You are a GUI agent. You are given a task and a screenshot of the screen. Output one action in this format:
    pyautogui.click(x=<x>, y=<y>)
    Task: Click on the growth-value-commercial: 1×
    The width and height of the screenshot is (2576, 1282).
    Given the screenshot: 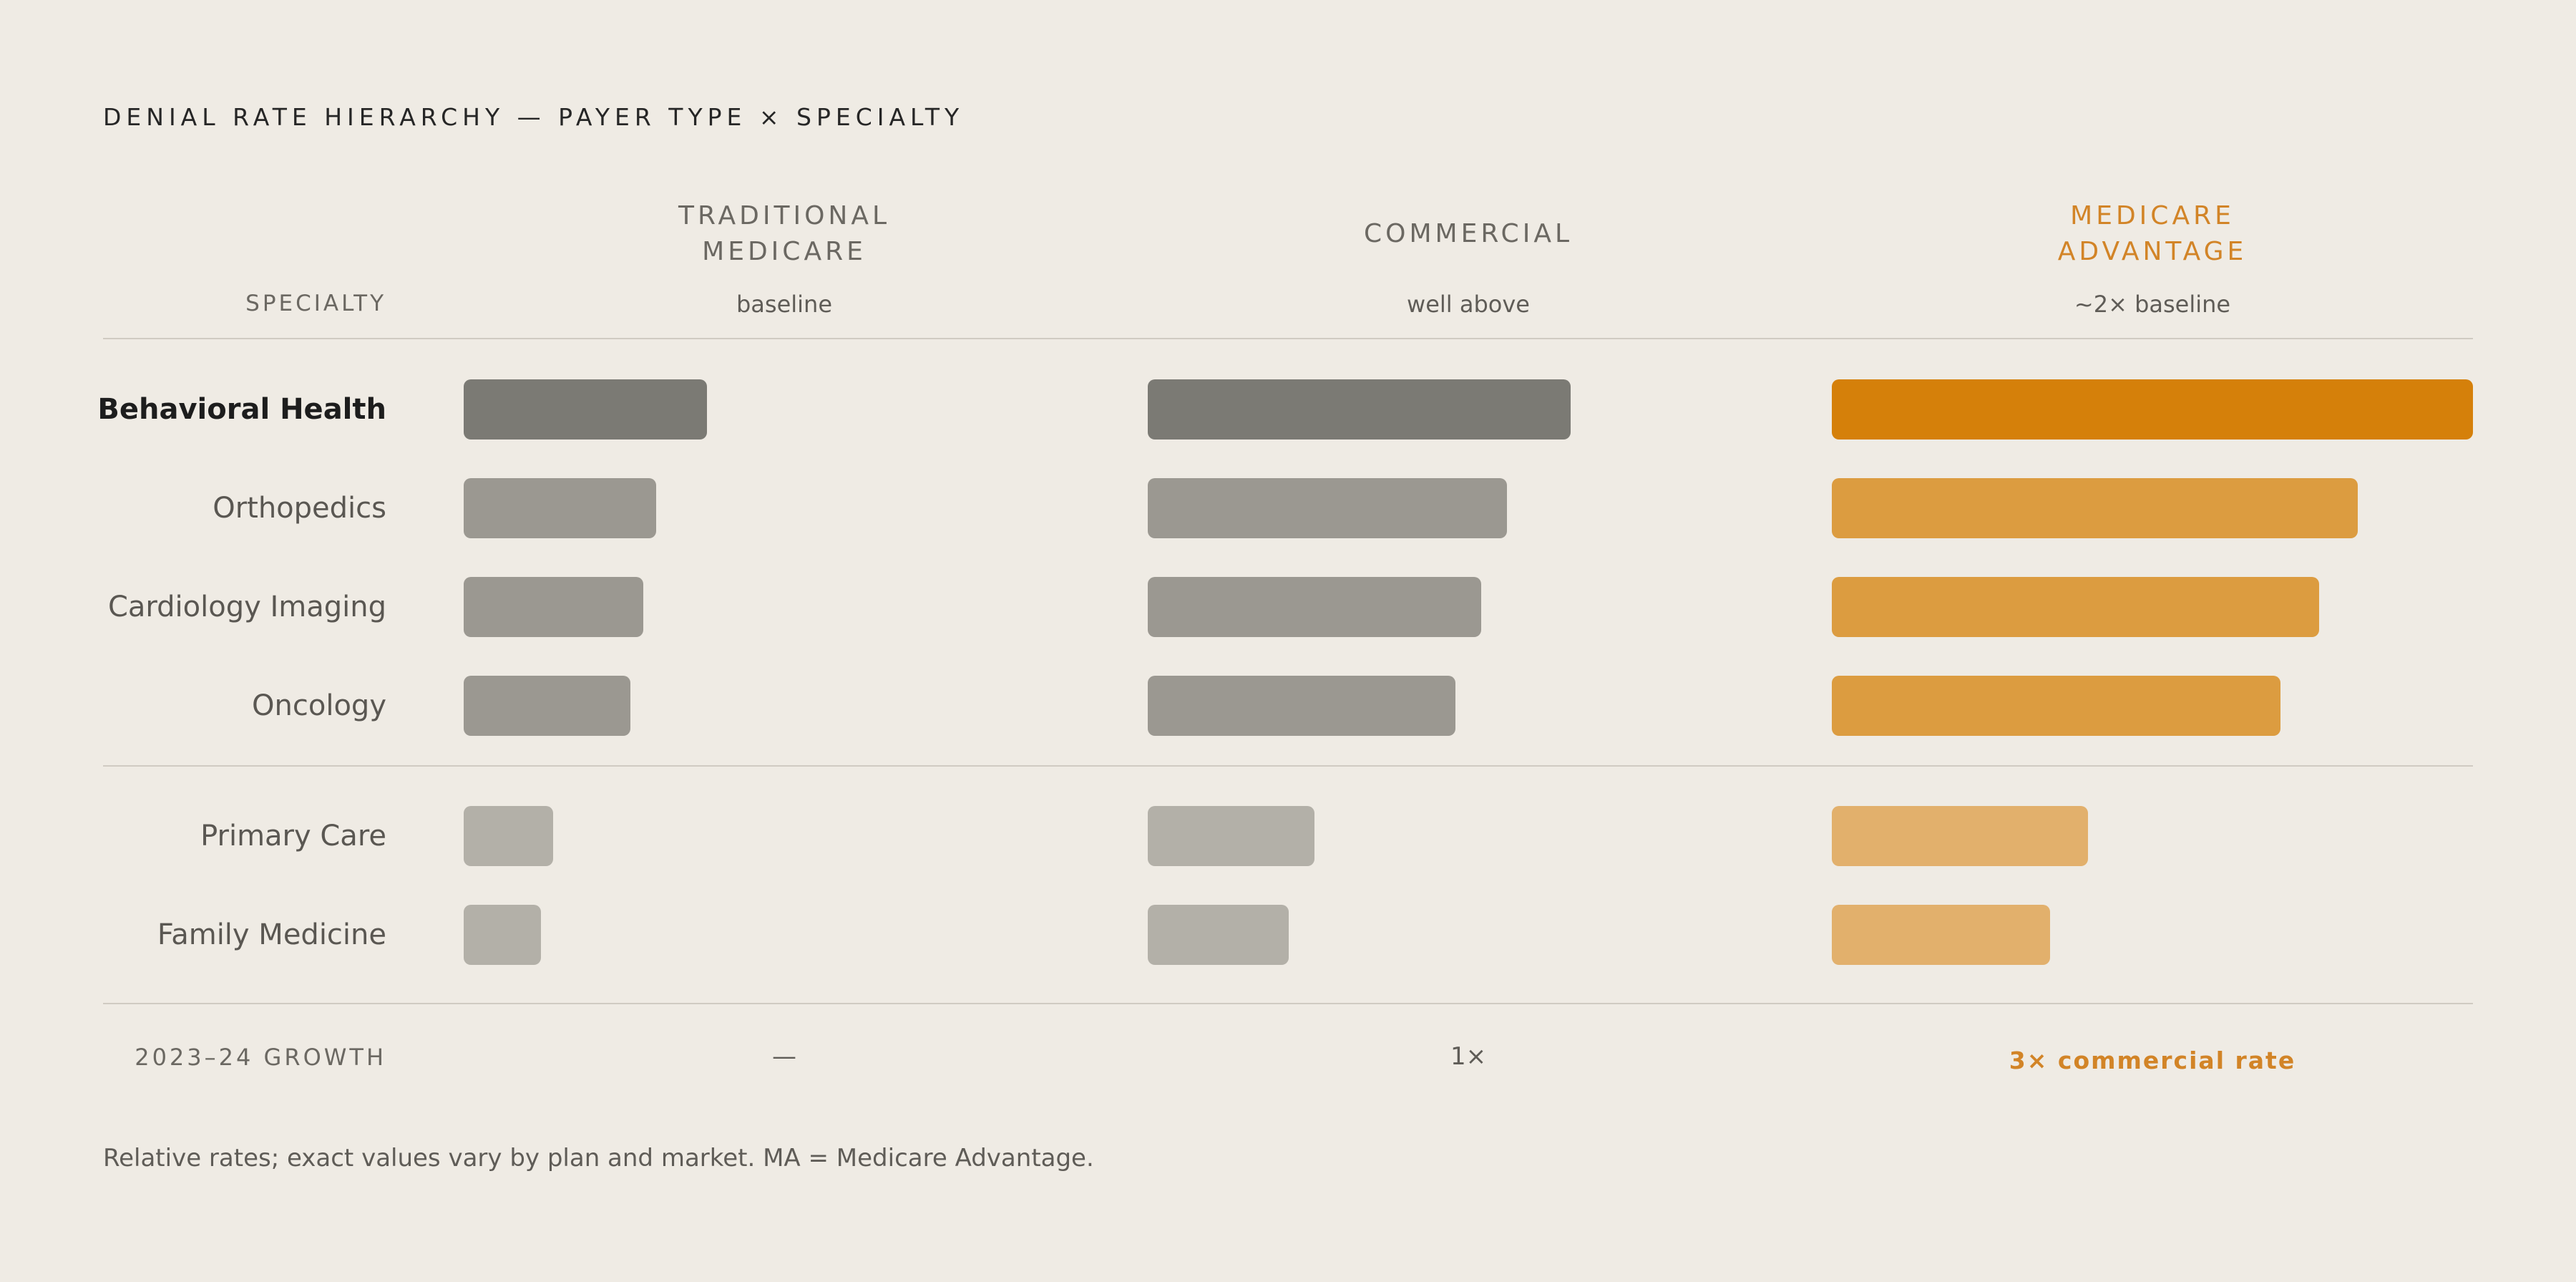 What is the action you would take?
    pyautogui.click(x=1468, y=1057)
    